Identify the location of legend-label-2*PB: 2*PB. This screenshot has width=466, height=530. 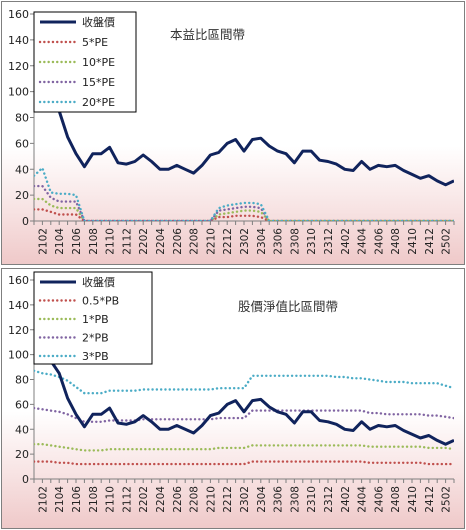
(95, 338).